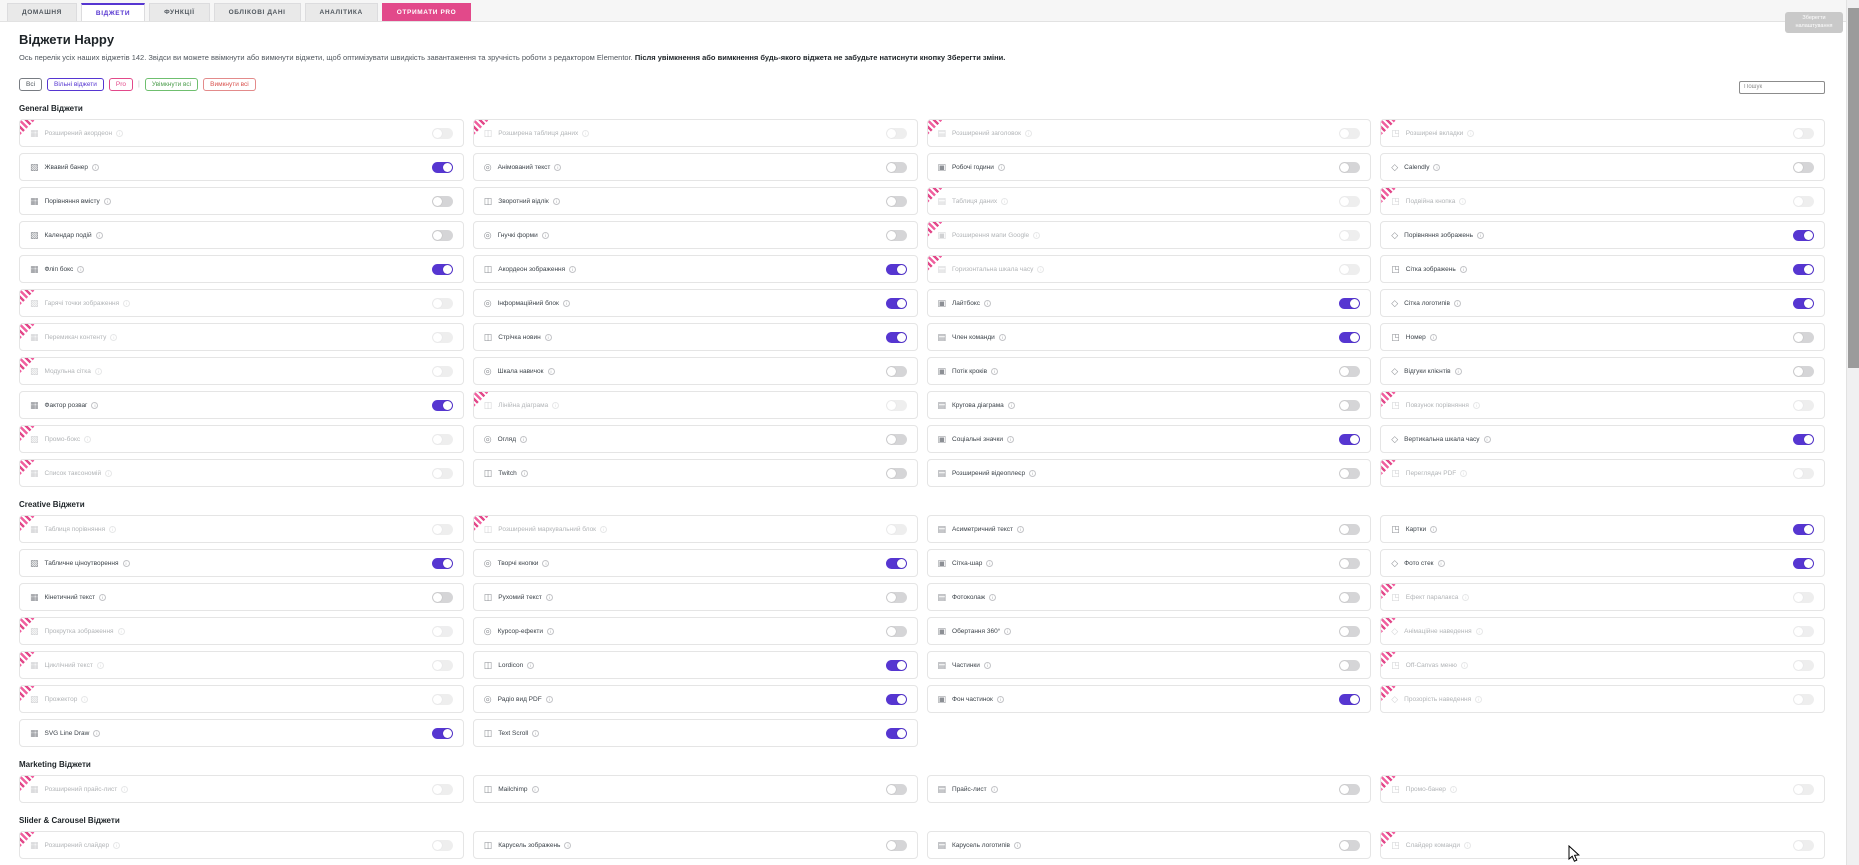 The height and width of the screenshot is (865, 1859). What do you see at coordinates (1853, 188) in the screenshot?
I see `scrollbar-thumb` at bounding box center [1853, 188].